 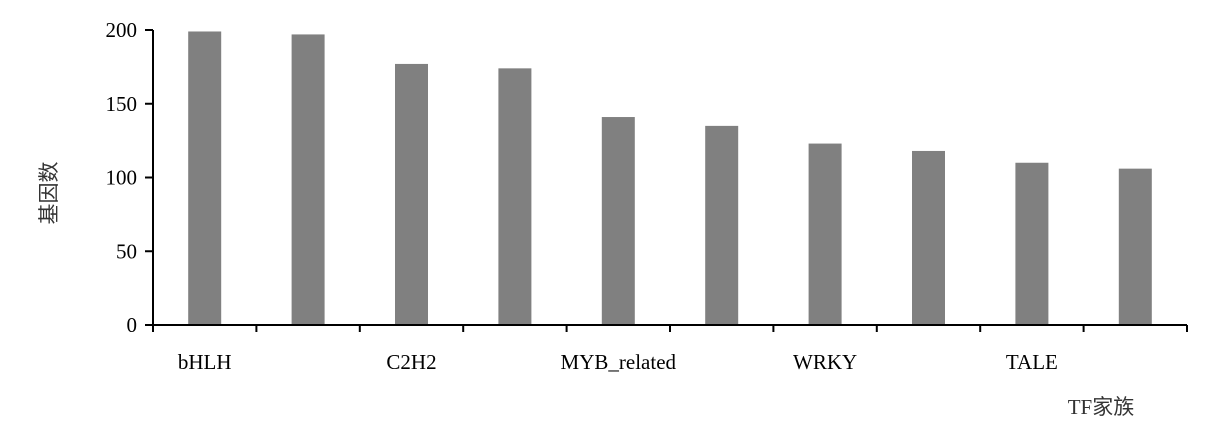 I want to click on y-tick-label-0: 0, so click(x=132, y=325).